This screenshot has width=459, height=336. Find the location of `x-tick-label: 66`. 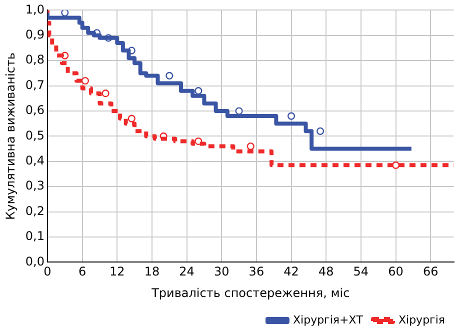

x-tick-label: 66 is located at coordinates (430, 271).